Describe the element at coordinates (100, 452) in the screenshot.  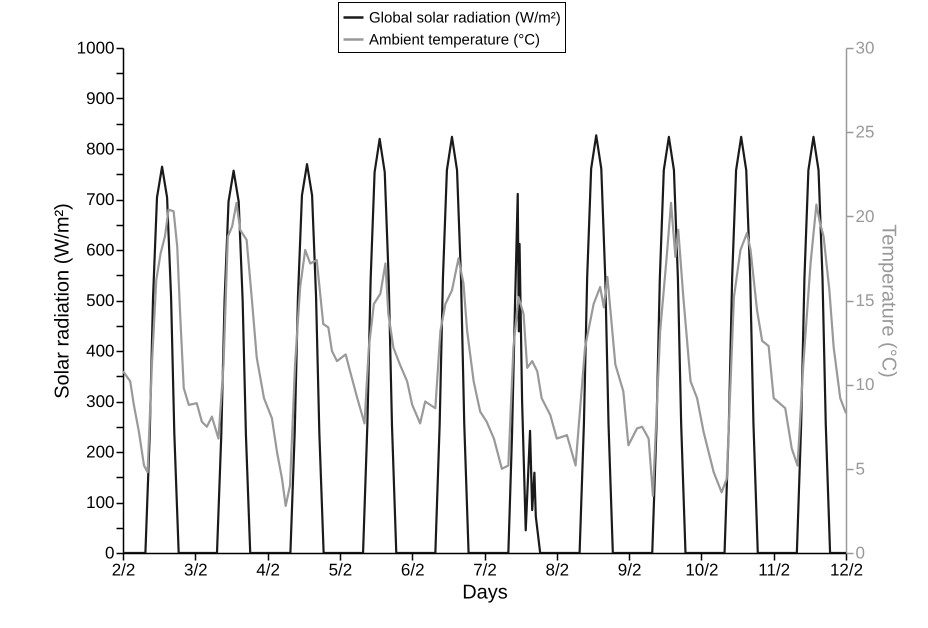
I see `y-tick-label: 200` at that location.